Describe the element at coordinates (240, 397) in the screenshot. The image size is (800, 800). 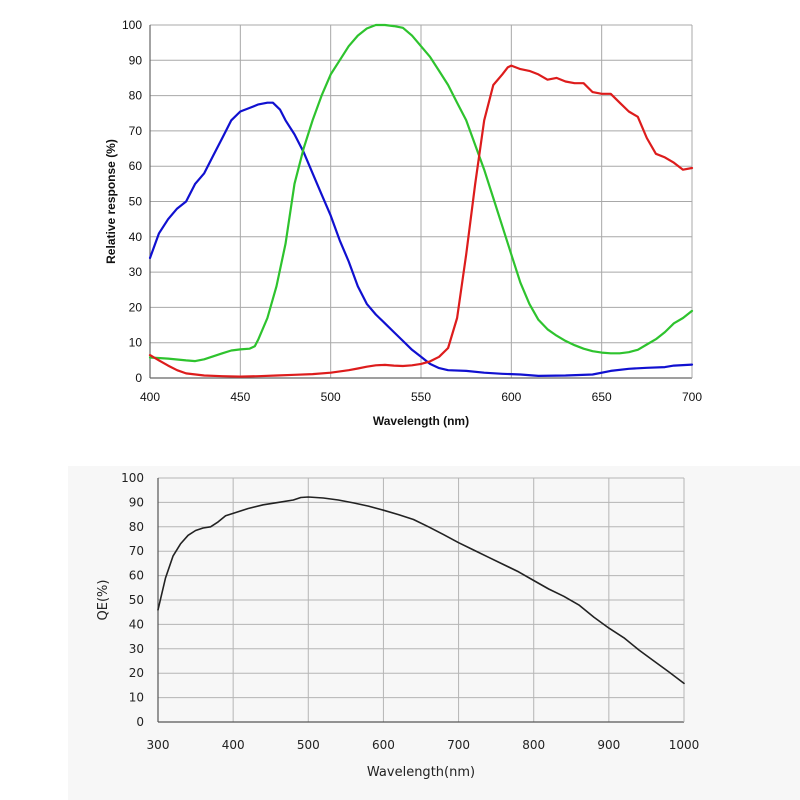
I see `x-tick-label: 450` at that location.